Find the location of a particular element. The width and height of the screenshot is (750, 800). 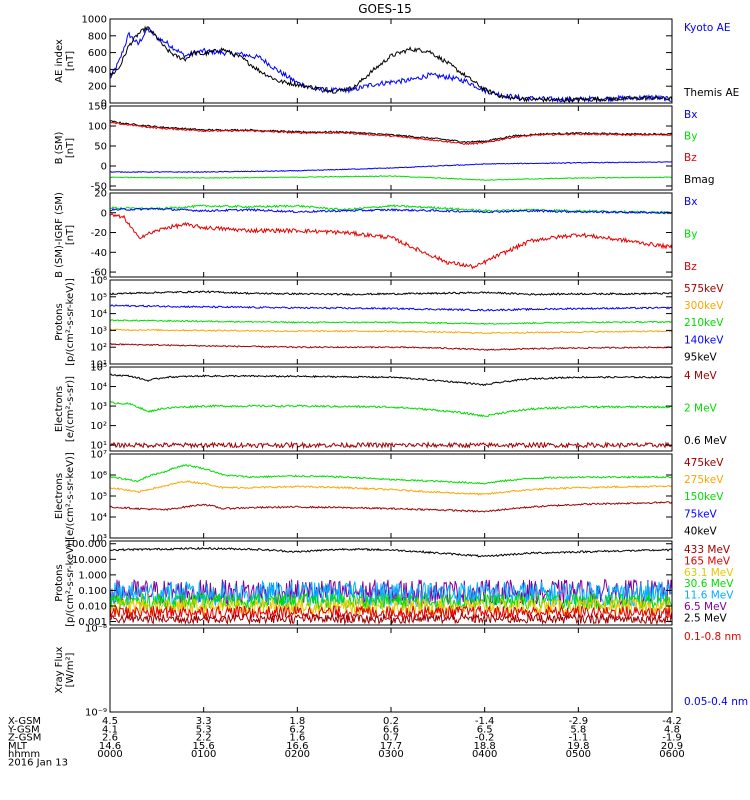

axis-cell-ygsm: 4.1 is located at coordinates (110, 729).